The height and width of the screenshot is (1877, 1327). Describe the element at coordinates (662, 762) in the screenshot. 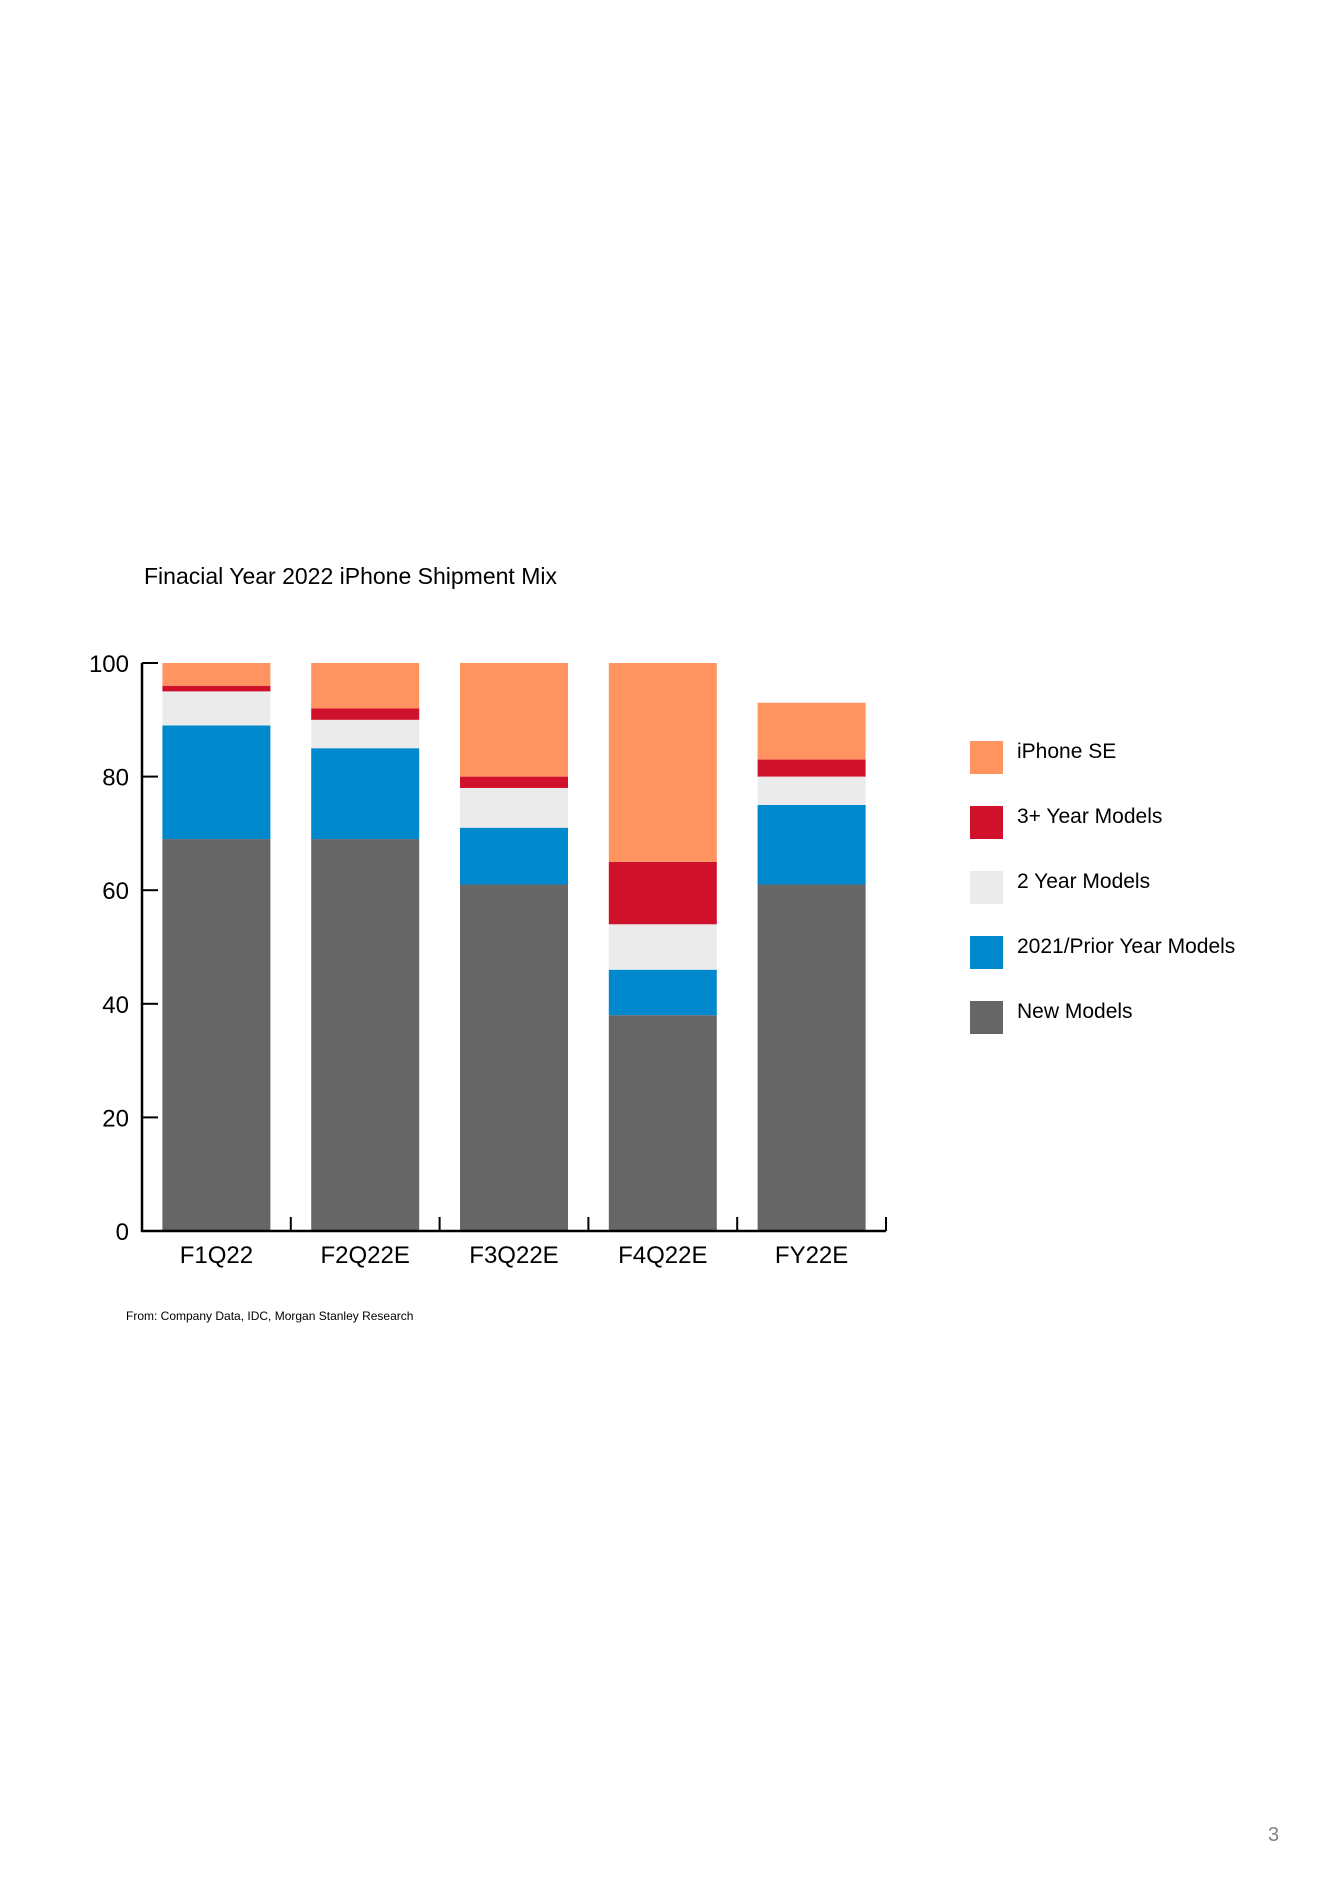

I see `bar-f4q22e-iphone-se` at that location.